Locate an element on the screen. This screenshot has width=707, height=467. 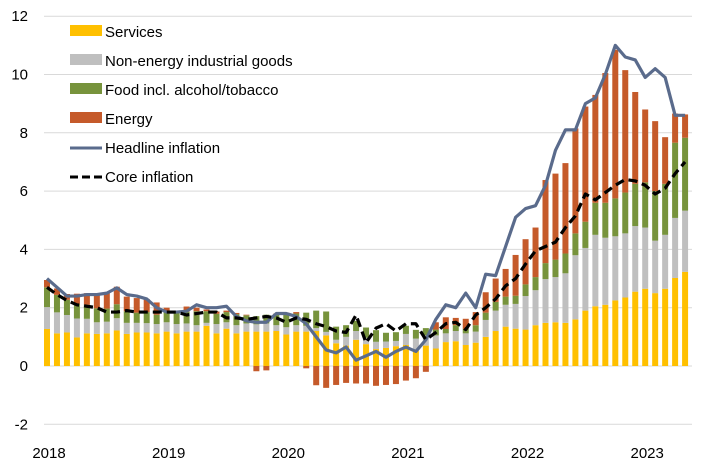
x-tick-label: 2019 is located at coordinates (168, 453).